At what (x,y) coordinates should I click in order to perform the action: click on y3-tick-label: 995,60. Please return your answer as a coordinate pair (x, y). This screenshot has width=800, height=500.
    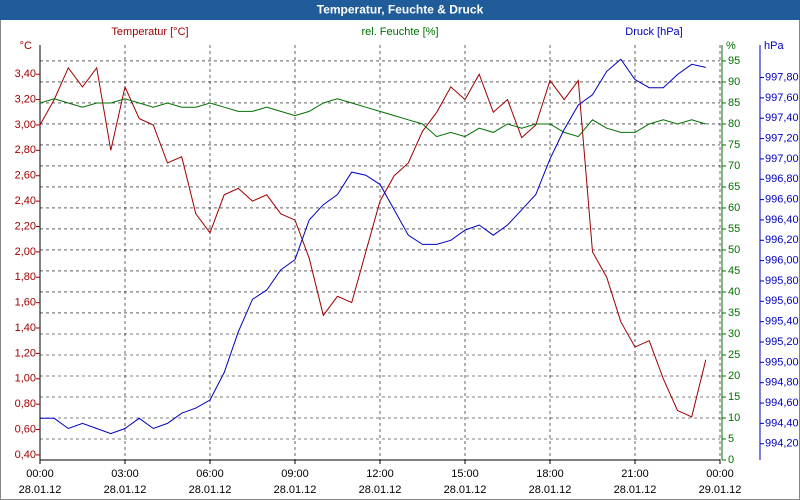
    Looking at the image, I should click on (782, 301).